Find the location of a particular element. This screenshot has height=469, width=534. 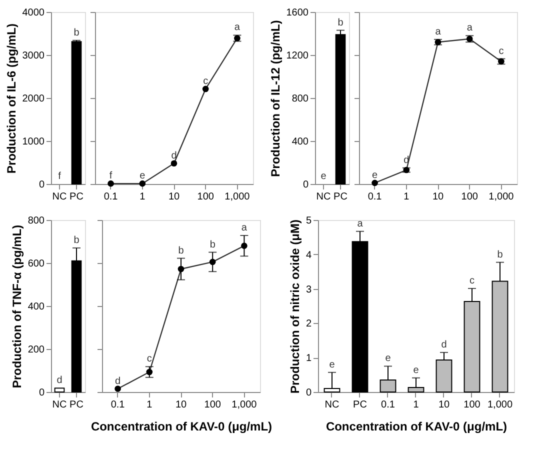

y-tick-label: 5 is located at coordinates (309, 221).